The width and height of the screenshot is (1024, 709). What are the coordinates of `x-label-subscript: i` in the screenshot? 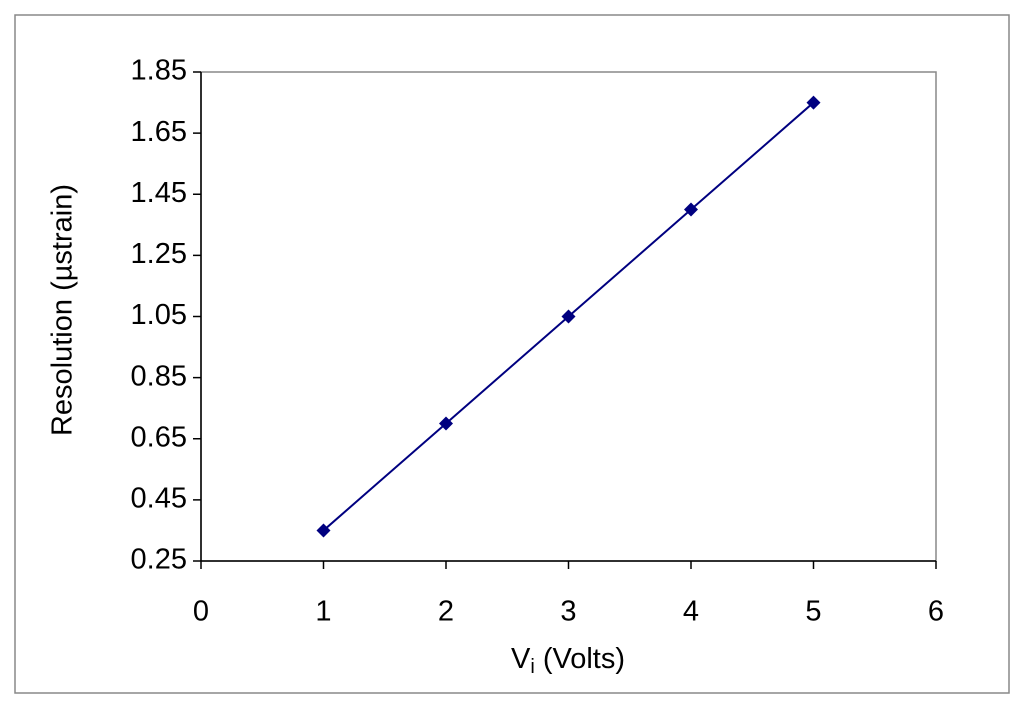 It's located at (532, 667).